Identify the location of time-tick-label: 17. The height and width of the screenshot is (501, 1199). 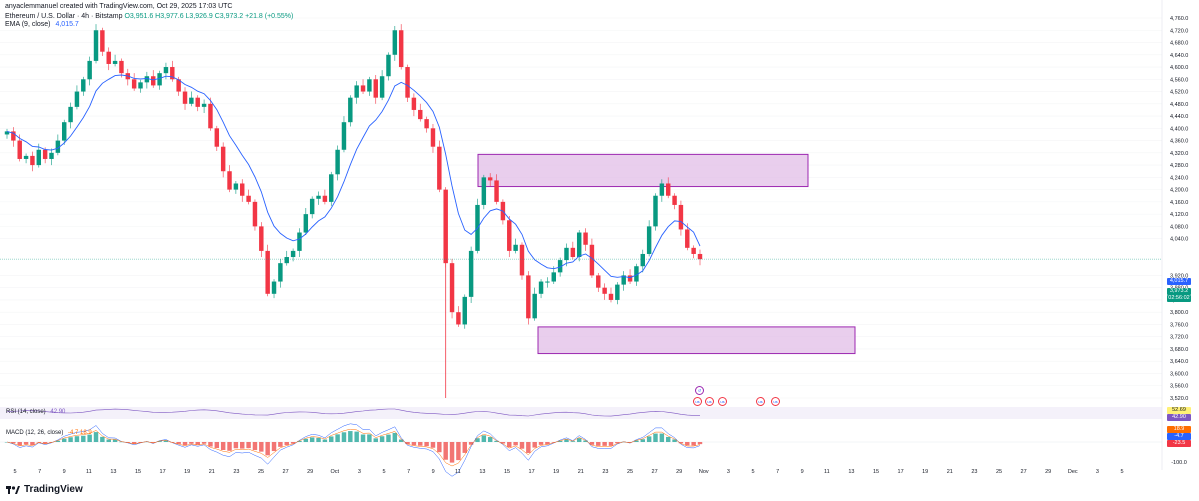
(901, 472).